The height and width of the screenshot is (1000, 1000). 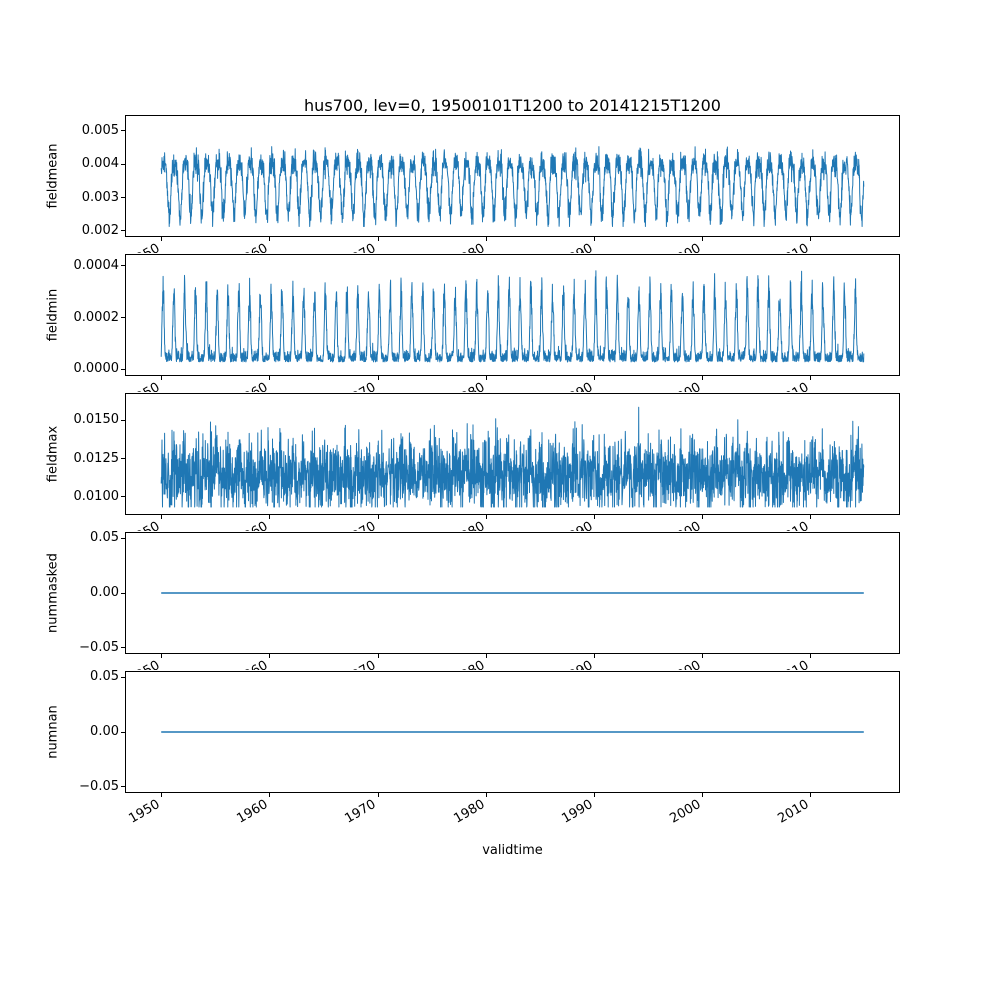 I want to click on ytick-label: 0.005, so click(x=100, y=130).